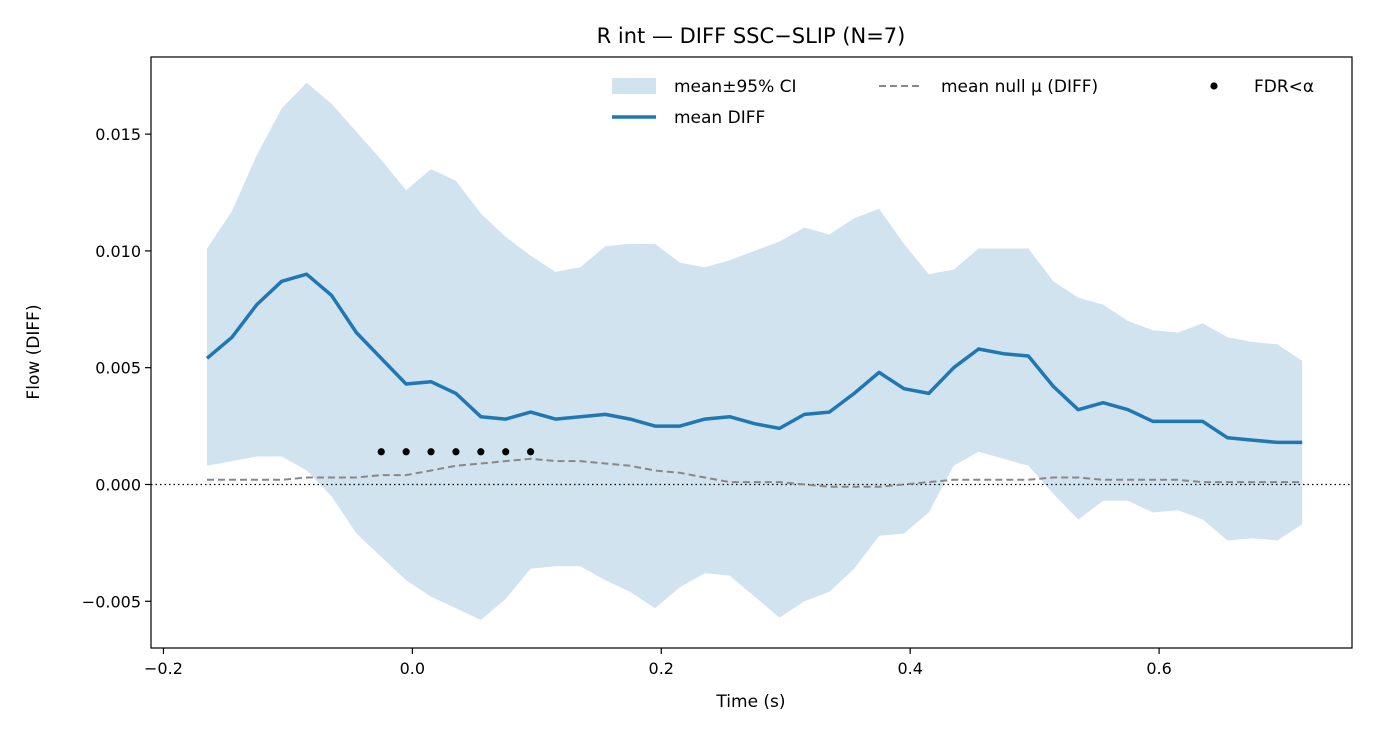 This screenshot has height=736, width=1376. Describe the element at coordinates (163, 668) in the screenshot. I see `x-tick-label: −0.2` at that location.